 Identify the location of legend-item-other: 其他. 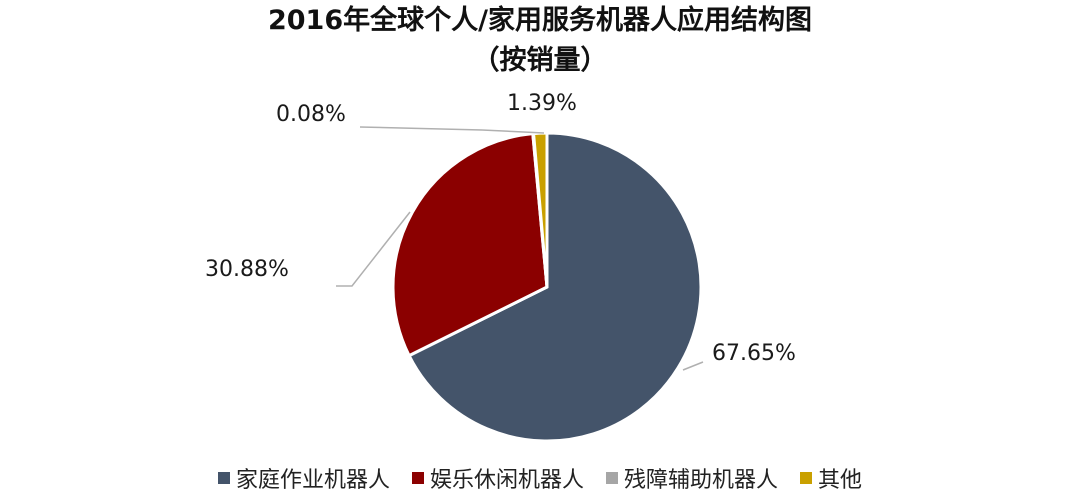
(831, 478).